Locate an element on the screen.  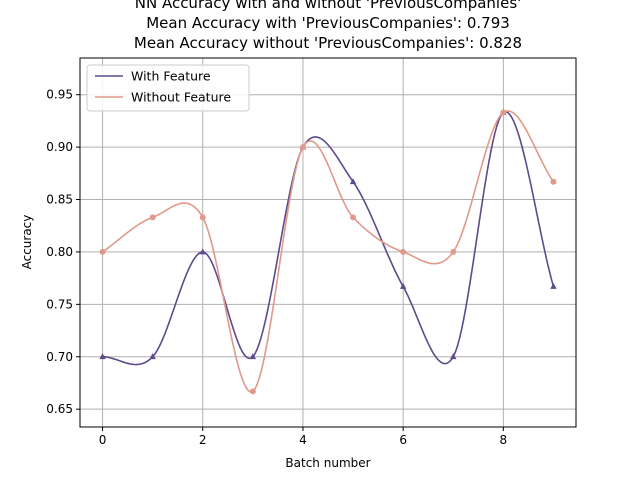
y-tick-label: 0.90 is located at coordinates (59, 147).